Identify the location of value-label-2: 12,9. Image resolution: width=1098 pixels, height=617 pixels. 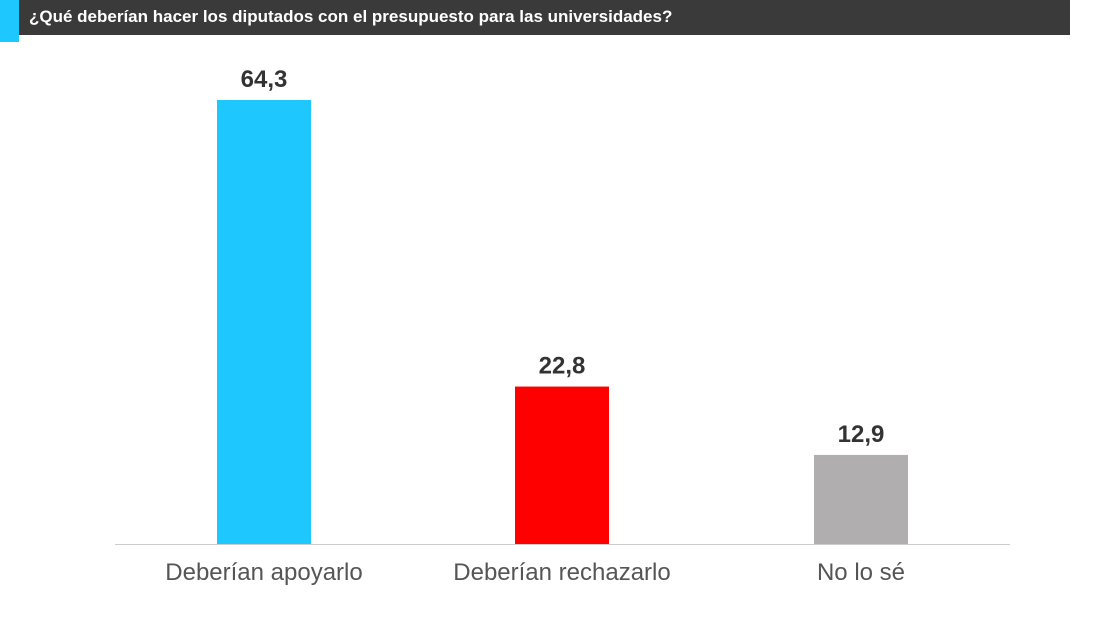
(861, 434).